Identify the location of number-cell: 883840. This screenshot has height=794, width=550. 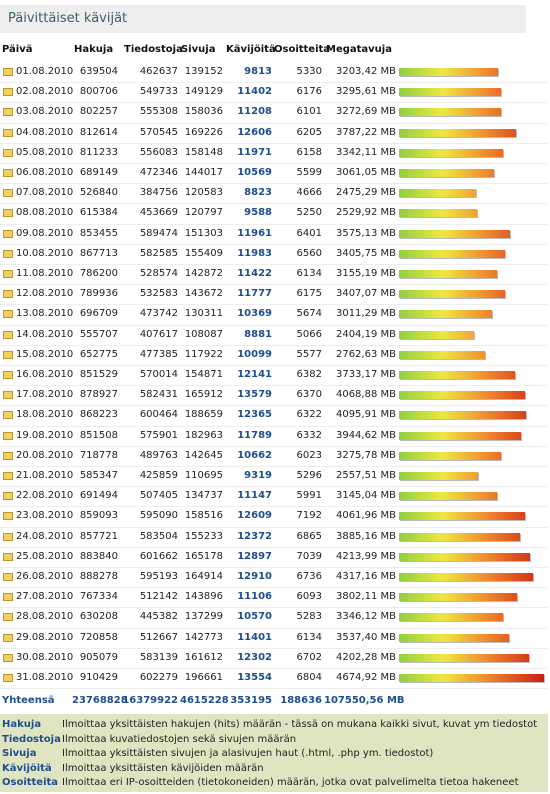
(98, 556).